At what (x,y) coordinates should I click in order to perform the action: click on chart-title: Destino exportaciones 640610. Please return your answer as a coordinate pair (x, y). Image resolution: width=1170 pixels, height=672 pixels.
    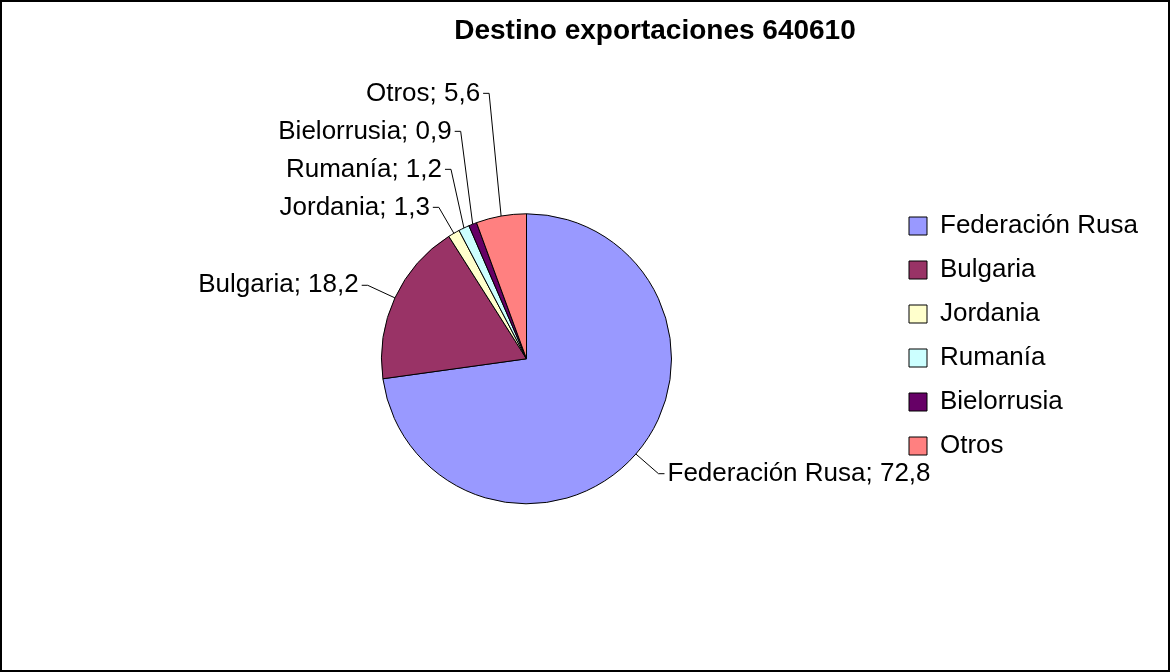
    Looking at the image, I should click on (655, 29).